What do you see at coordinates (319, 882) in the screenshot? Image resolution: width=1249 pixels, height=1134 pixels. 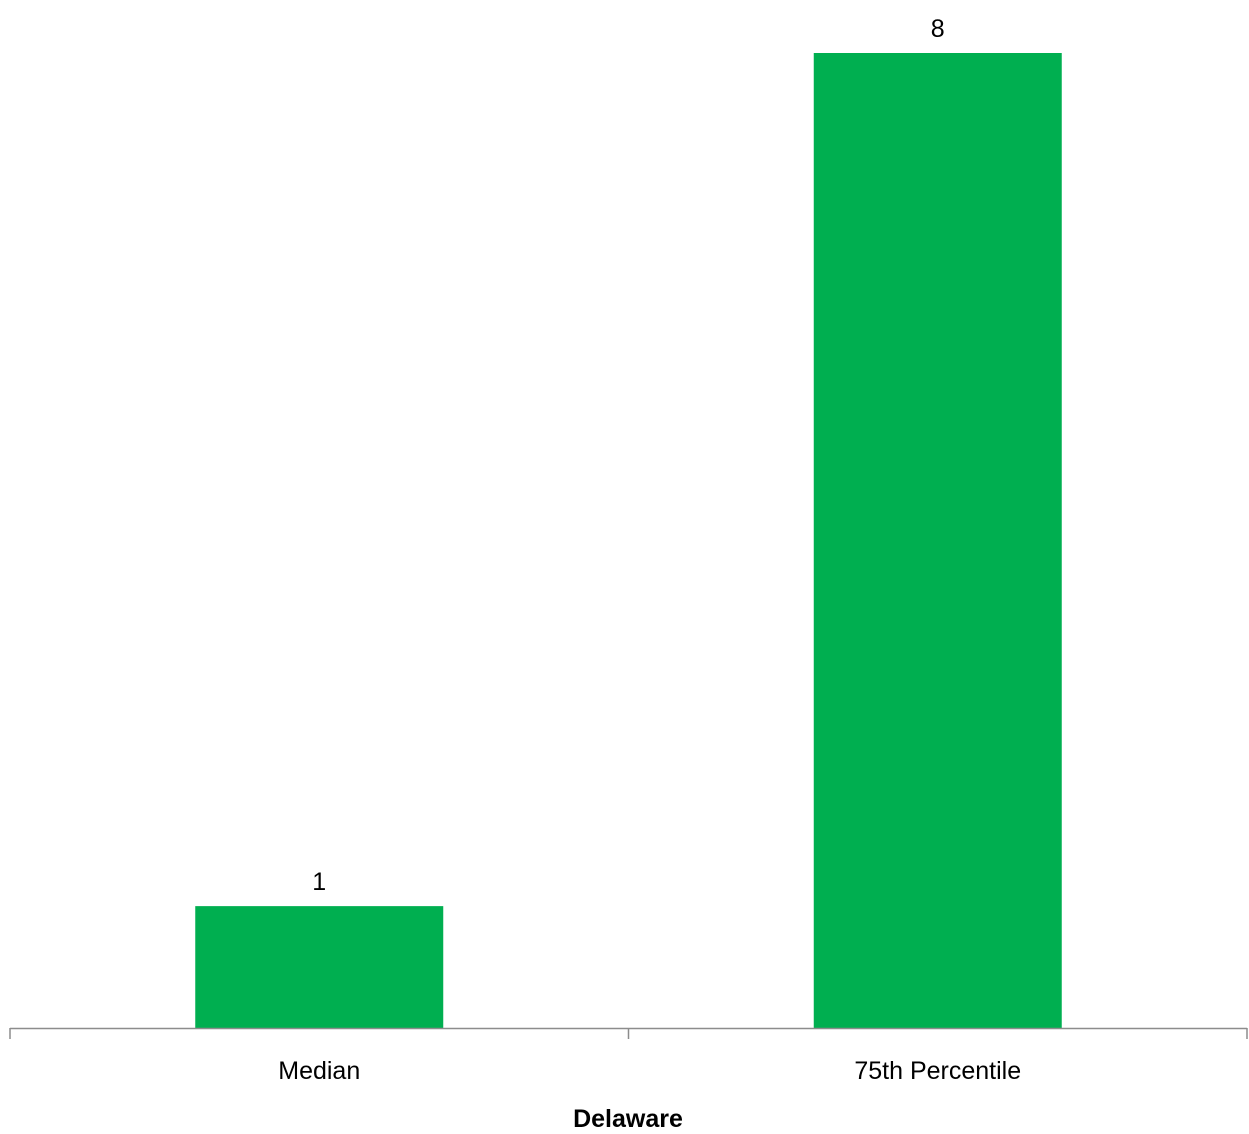 I see `data-label: 1` at bounding box center [319, 882].